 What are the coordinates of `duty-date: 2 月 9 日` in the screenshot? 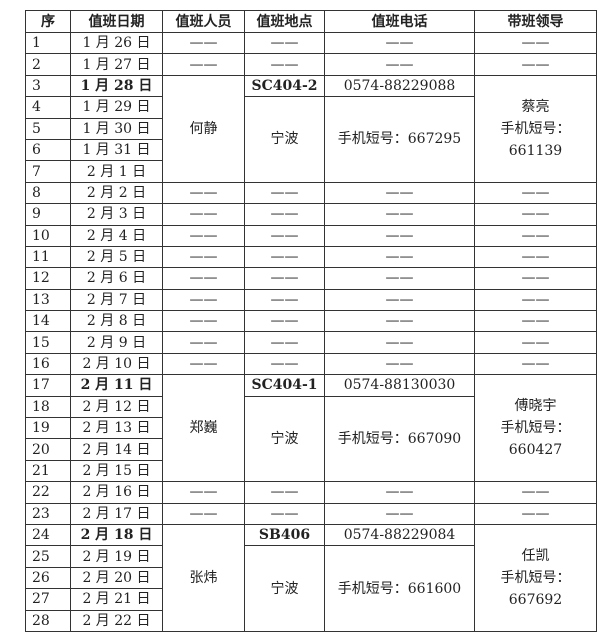 It's located at (116, 342).